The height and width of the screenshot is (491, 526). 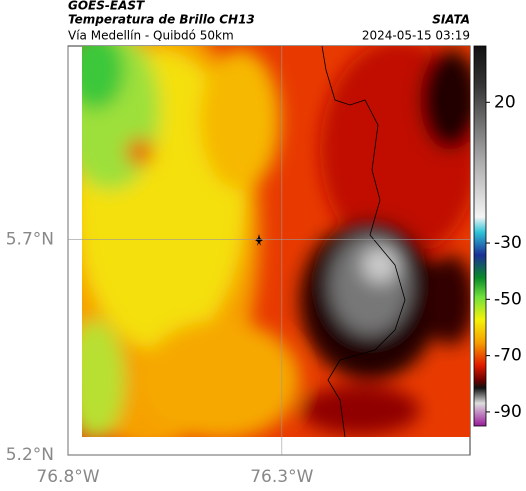 What do you see at coordinates (151, 36) in the screenshot?
I see `subtitle: Vía Medellín - Quibdó 50km` at bounding box center [151, 36].